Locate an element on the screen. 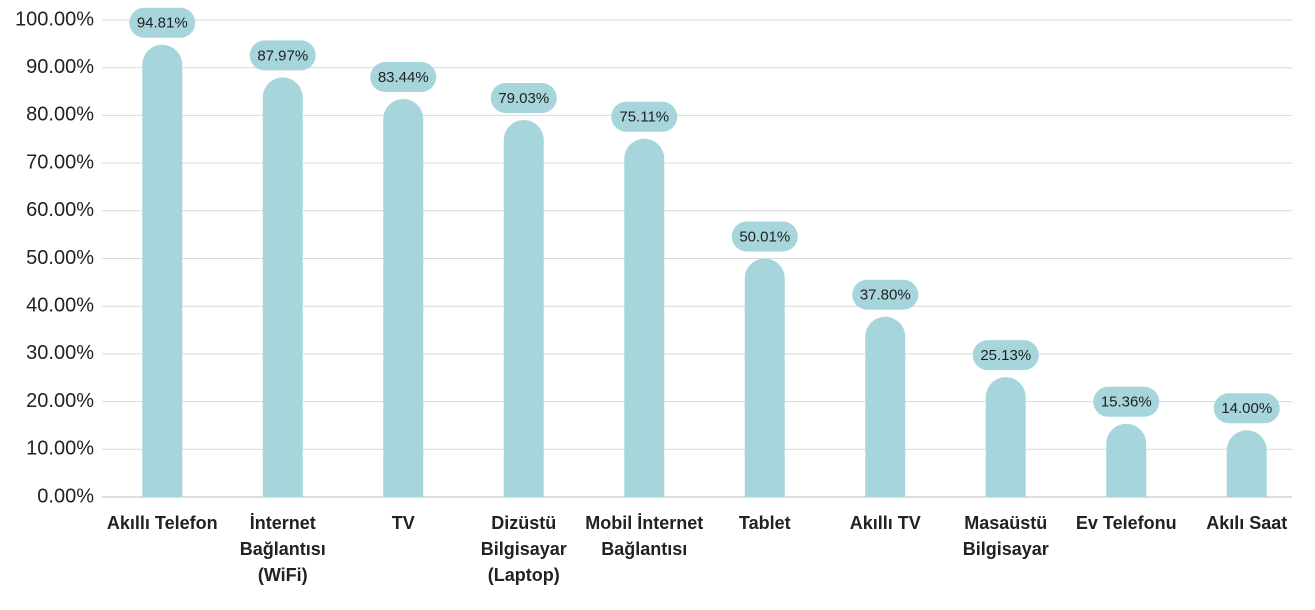 The width and height of the screenshot is (1315, 610). y-tick-label: 20.00% is located at coordinates (60, 401).